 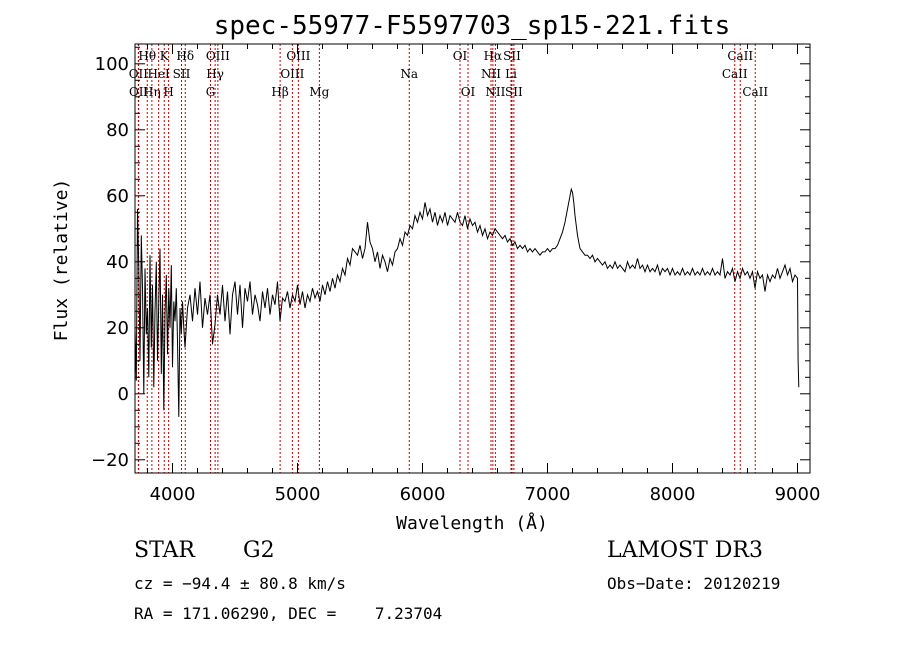 What do you see at coordinates (61, 260) in the screenshot?
I see `y-axis-label: Flux (relative)` at bounding box center [61, 260].